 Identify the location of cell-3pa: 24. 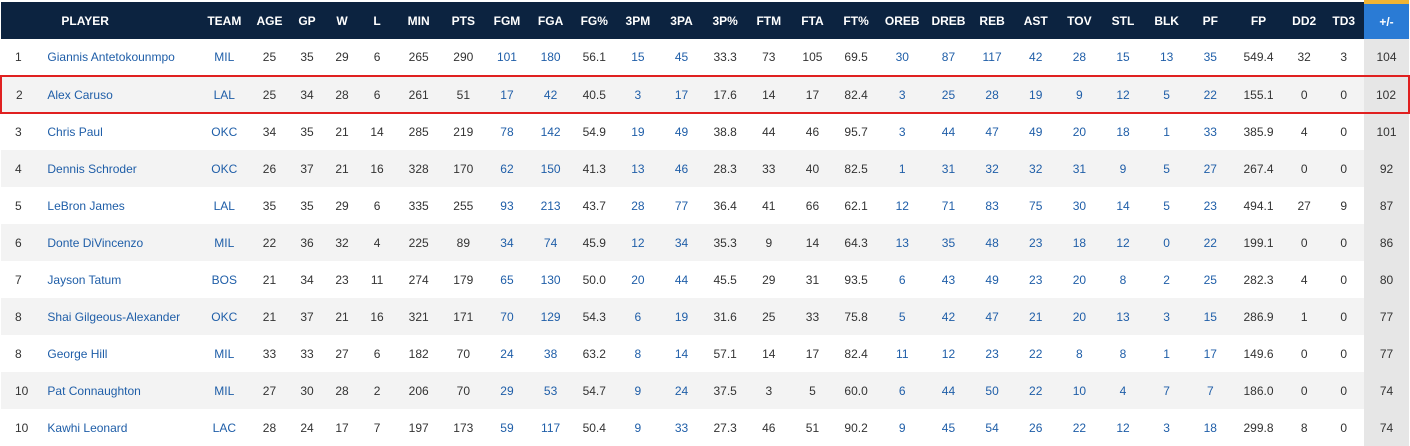
(681, 390).